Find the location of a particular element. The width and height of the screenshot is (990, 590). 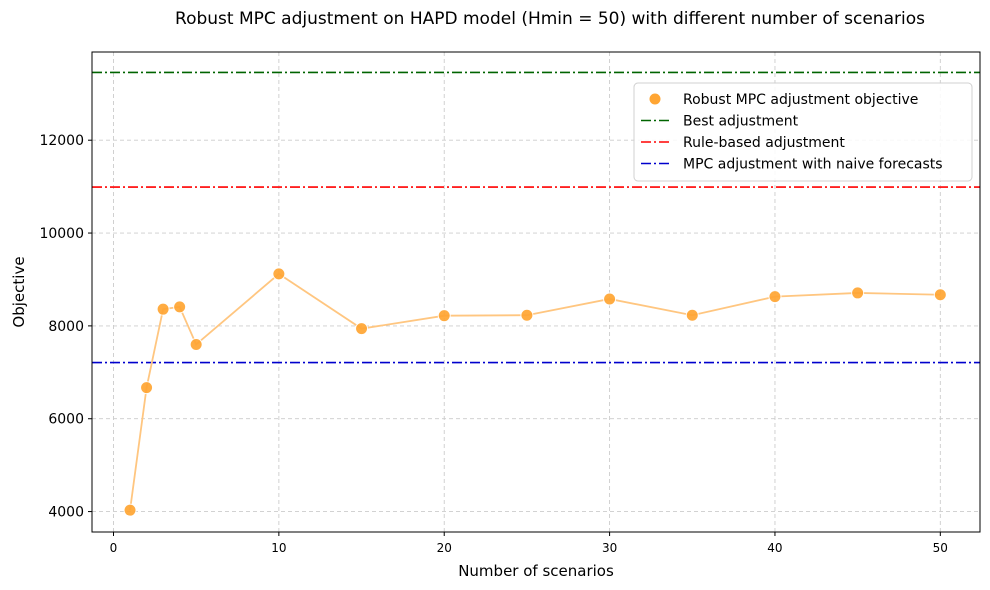

x-tick-label: 20 is located at coordinates (444, 548).